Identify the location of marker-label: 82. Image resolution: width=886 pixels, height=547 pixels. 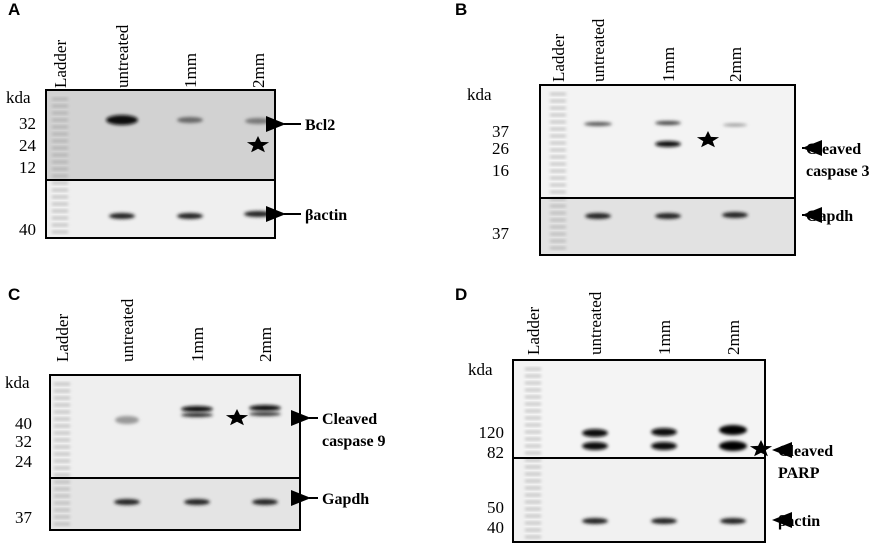
(495, 452).